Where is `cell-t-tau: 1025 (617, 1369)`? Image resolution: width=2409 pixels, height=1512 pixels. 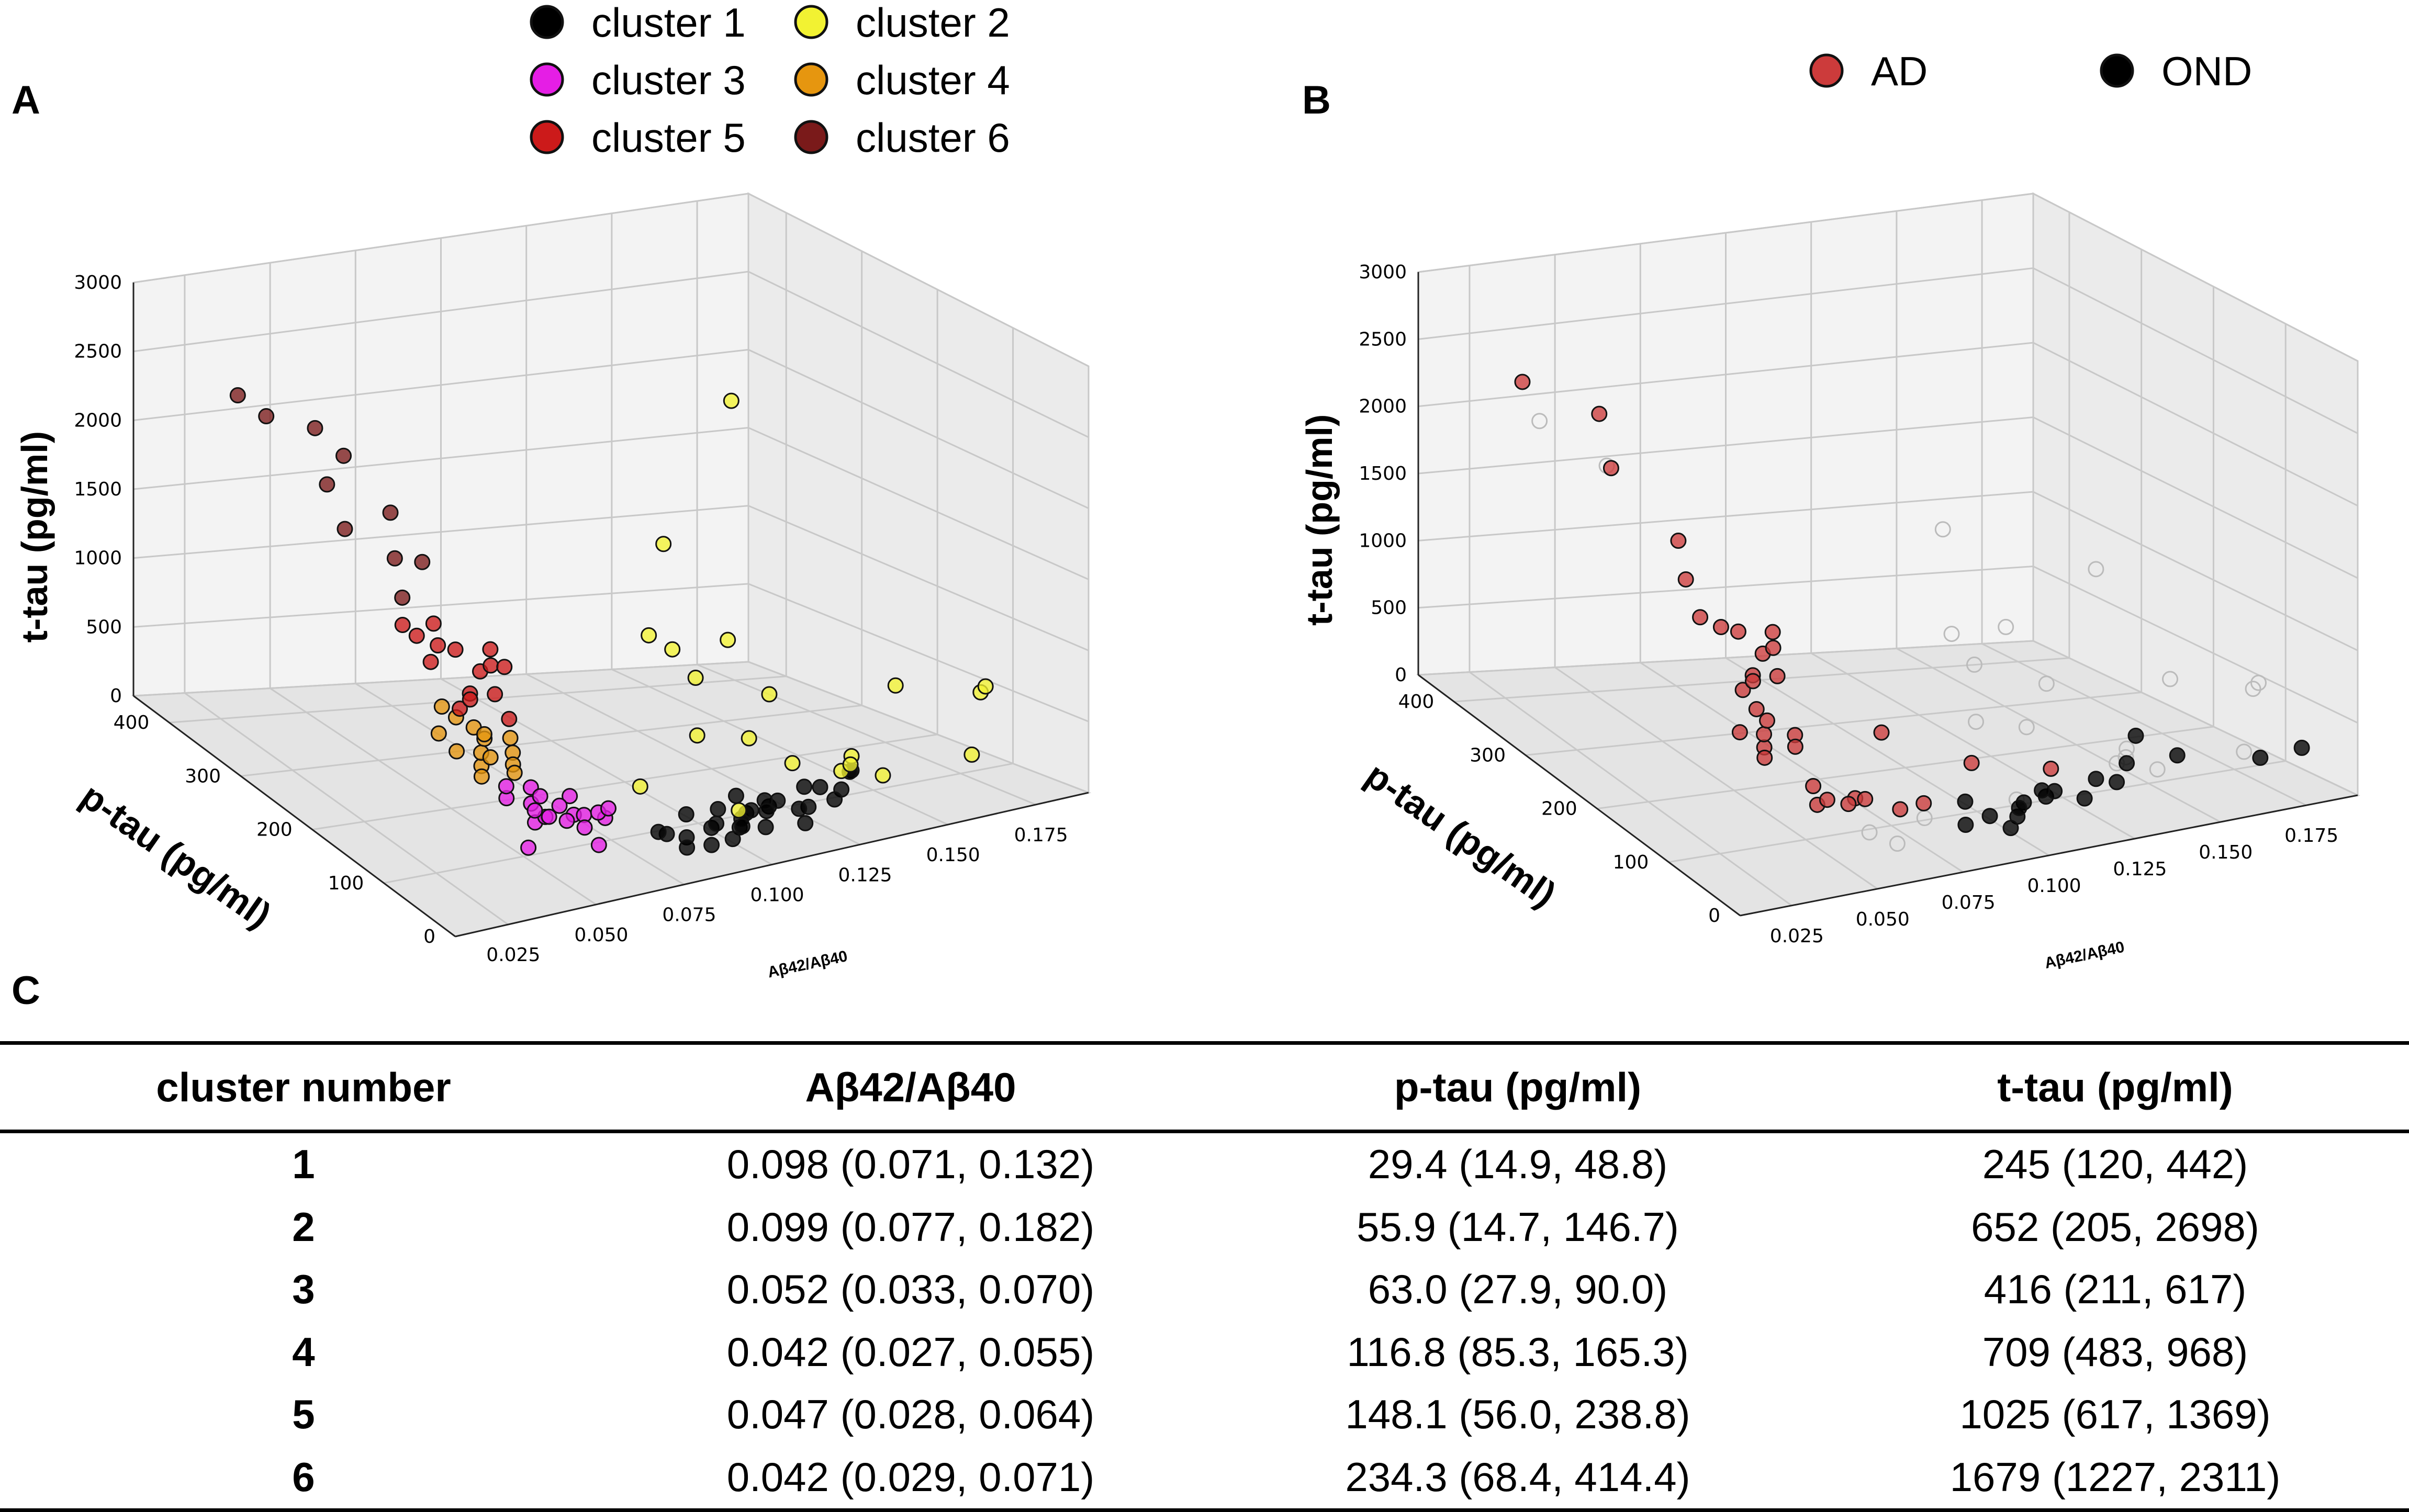 cell-t-tau: 1025 (617, 1369) is located at coordinates (2115, 1415).